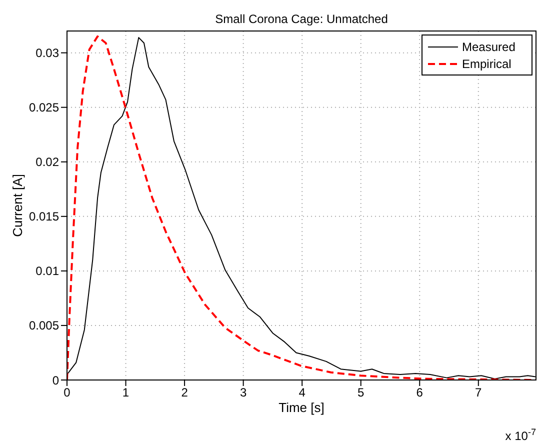 The height and width of the screenshot is (446, 542). Describe the element at coordinates (48, 53) in the screenshot. I see `y-tick-label: 0.03` at that location.